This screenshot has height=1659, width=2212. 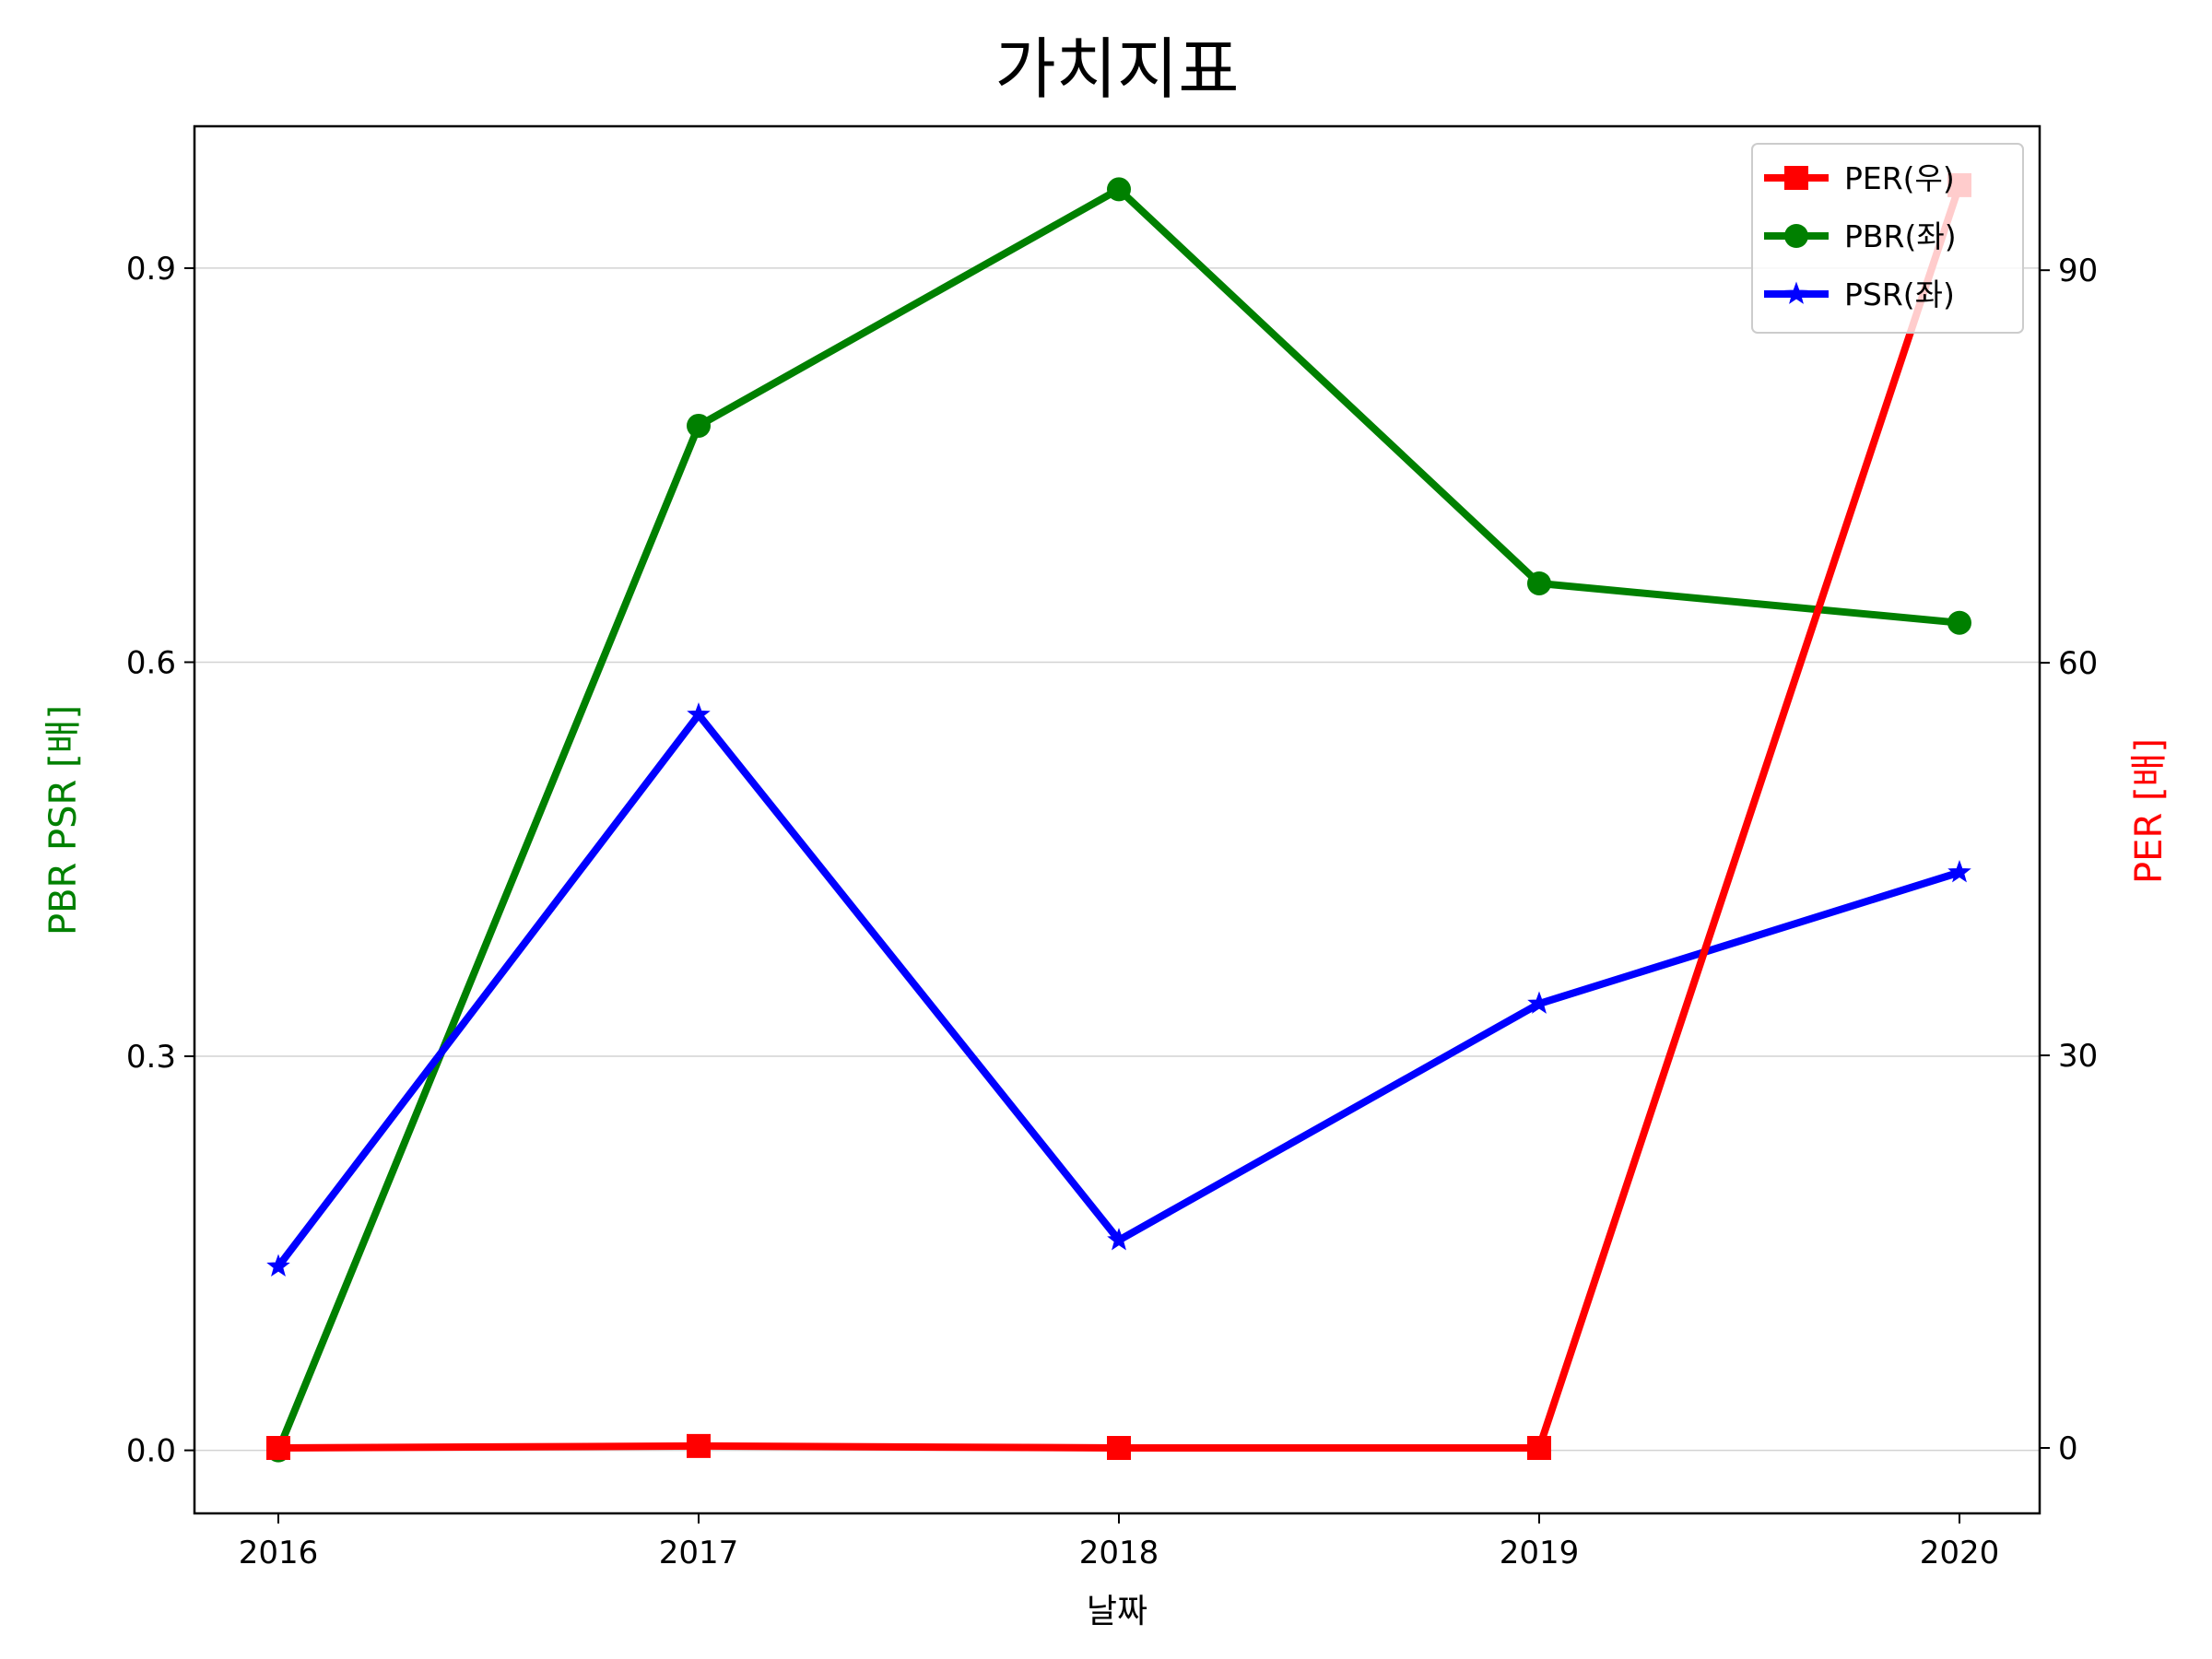 I want to click on legend-entry: PER(우), so click(x=1859, y=178).